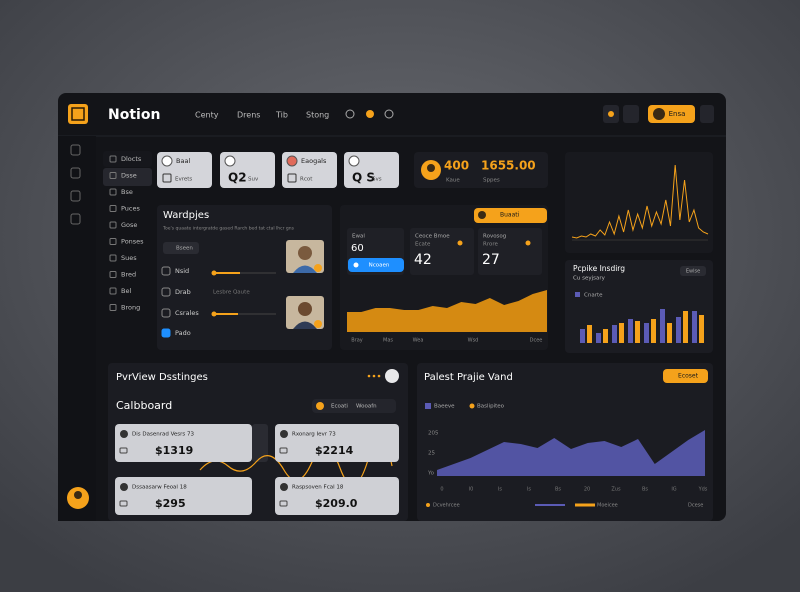 The height and width of the screenshot is (592, 800). What do you see at coordinates (144, 405) in the screenshot?
I see `panel-subtitle: Calbboard` at bounding box center [144, 405].